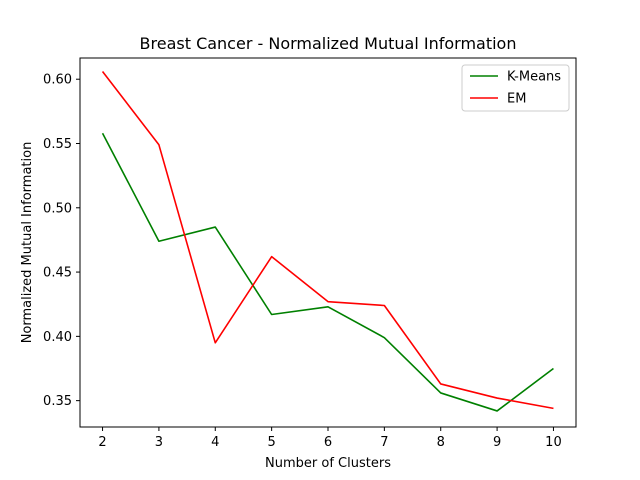 The image size is (640, 480). Describe the element at coordinates (57, 144) in the screenshot. I see `y-tick-label: 0.55` at that location.